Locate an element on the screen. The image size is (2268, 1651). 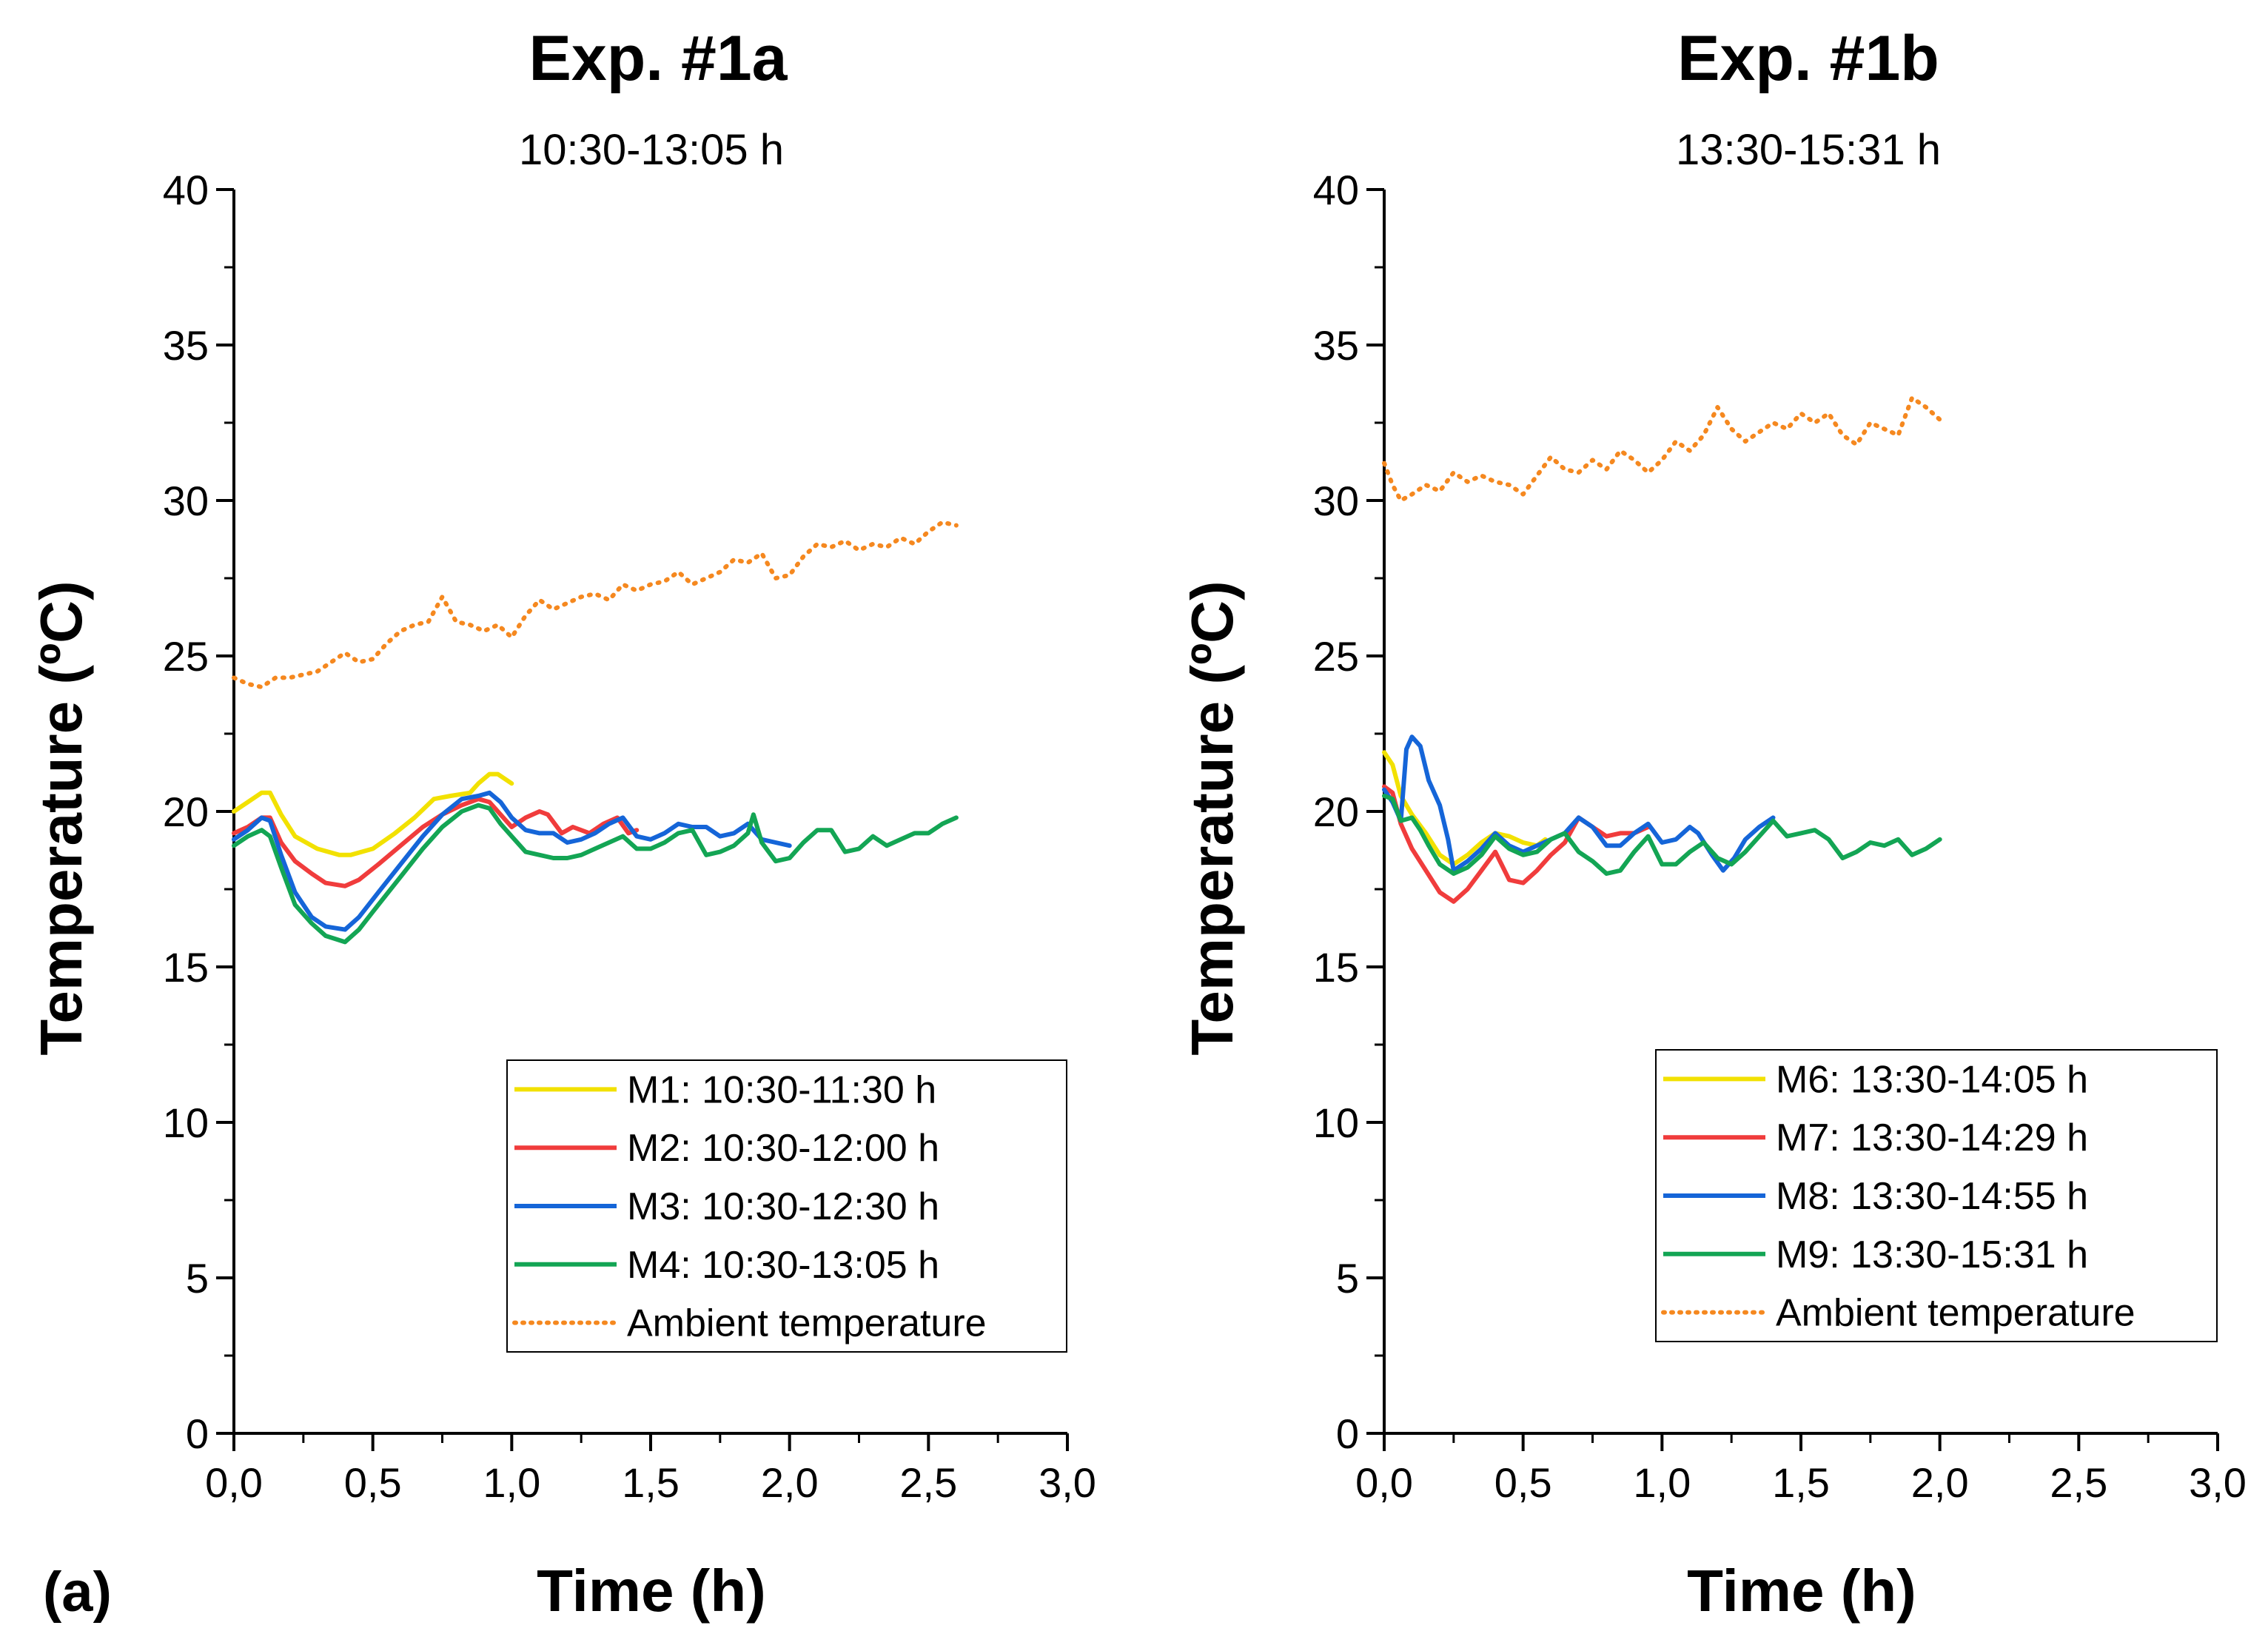
legend-label: M3: 10:30-12:30 h is located at coordinates (783, 1206).